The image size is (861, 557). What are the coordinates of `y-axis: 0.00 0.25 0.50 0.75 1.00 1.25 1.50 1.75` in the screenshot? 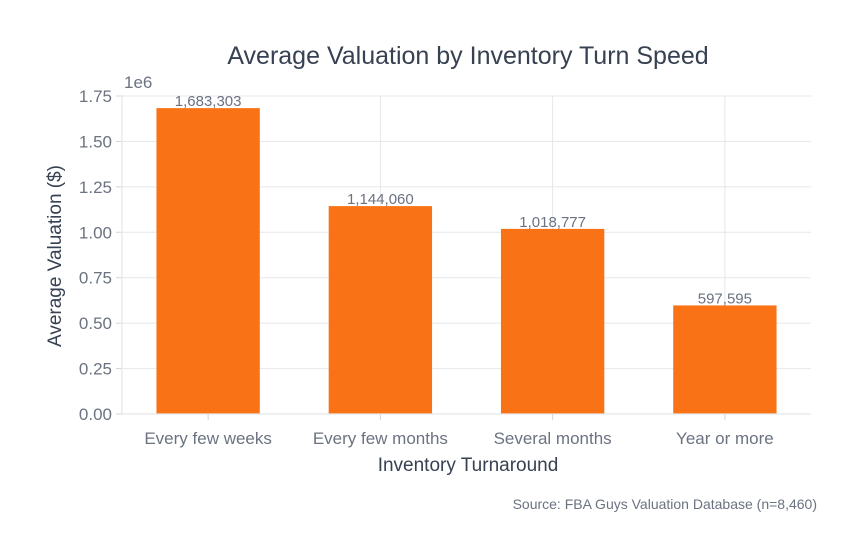 It's located at (101, 255).